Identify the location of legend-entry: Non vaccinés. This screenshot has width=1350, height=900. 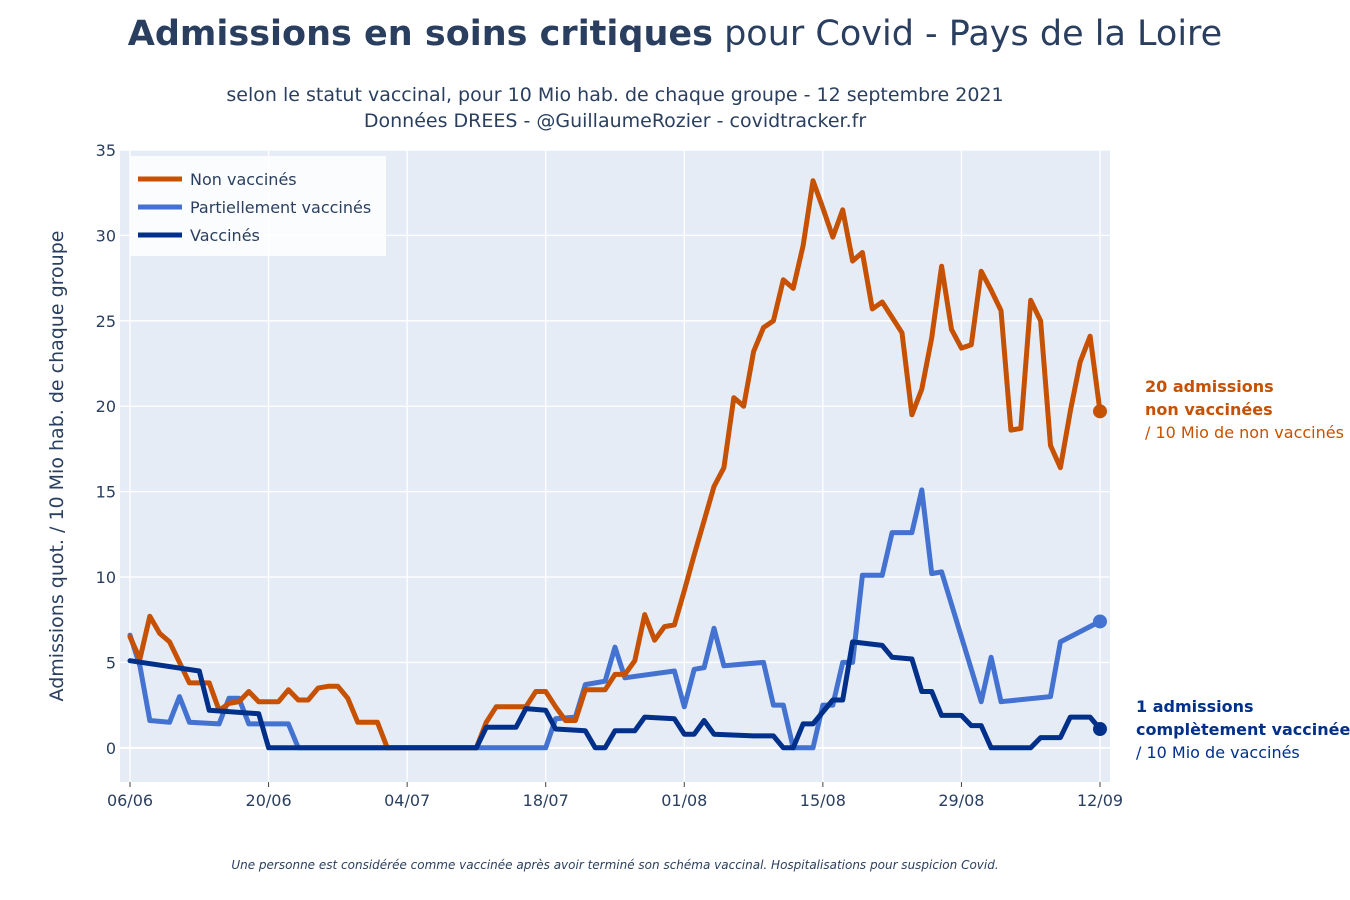
(243, 179).